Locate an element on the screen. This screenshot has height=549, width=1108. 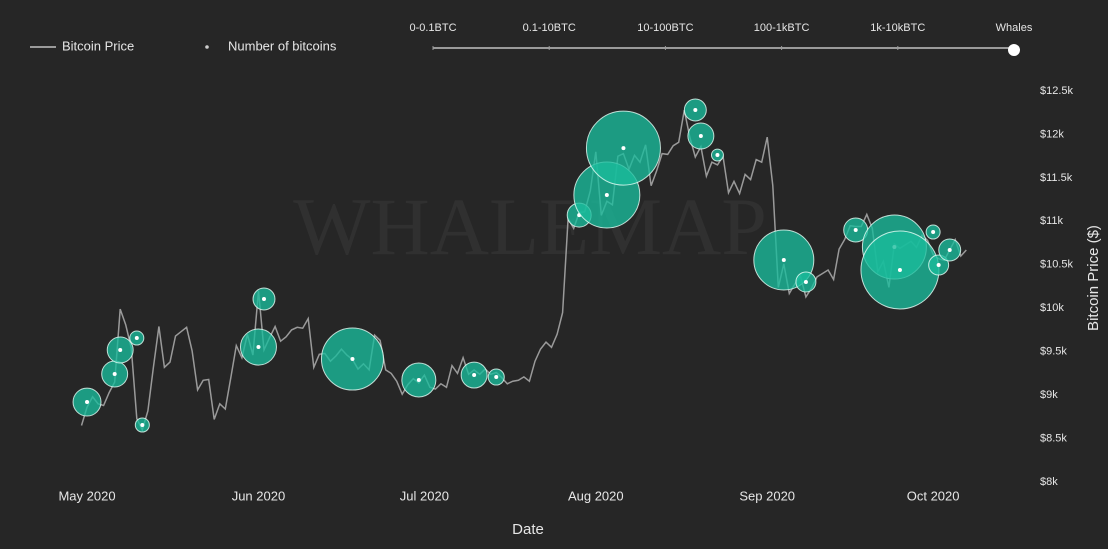
y-tick-label: $10k is located at coordinates (1052, 308).